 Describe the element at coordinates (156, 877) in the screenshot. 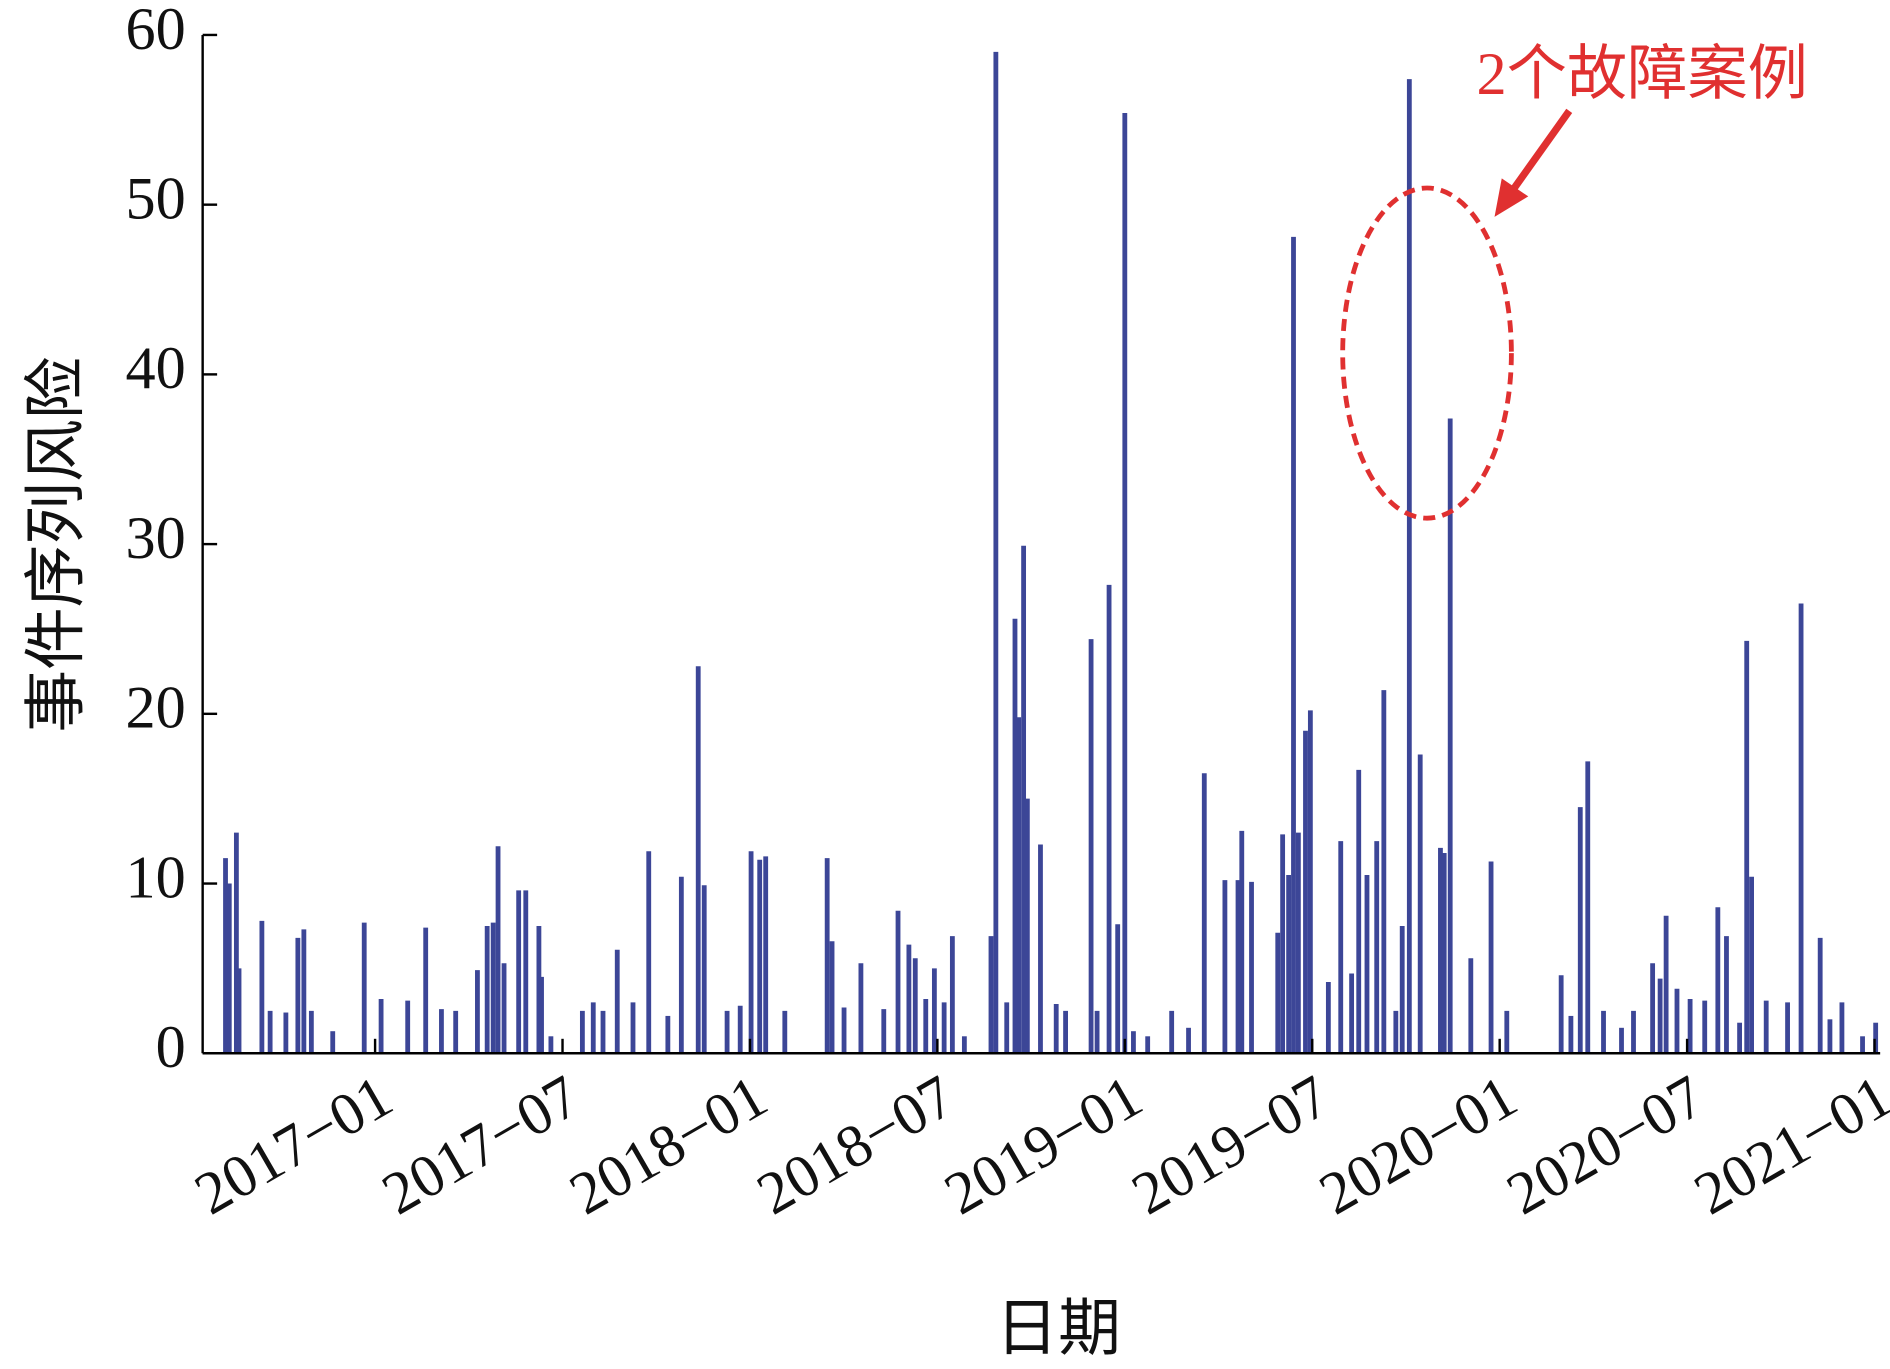

I see `y-tick-label: 10` at that location.